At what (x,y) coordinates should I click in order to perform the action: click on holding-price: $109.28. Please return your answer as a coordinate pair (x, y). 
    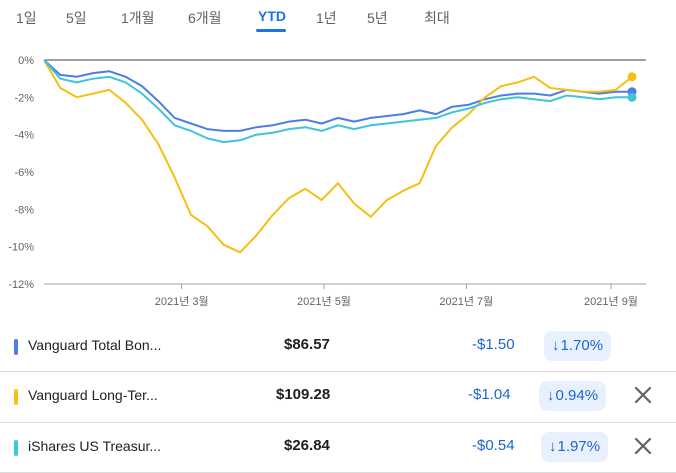
    Looking at the image, I should click on (303, 394).